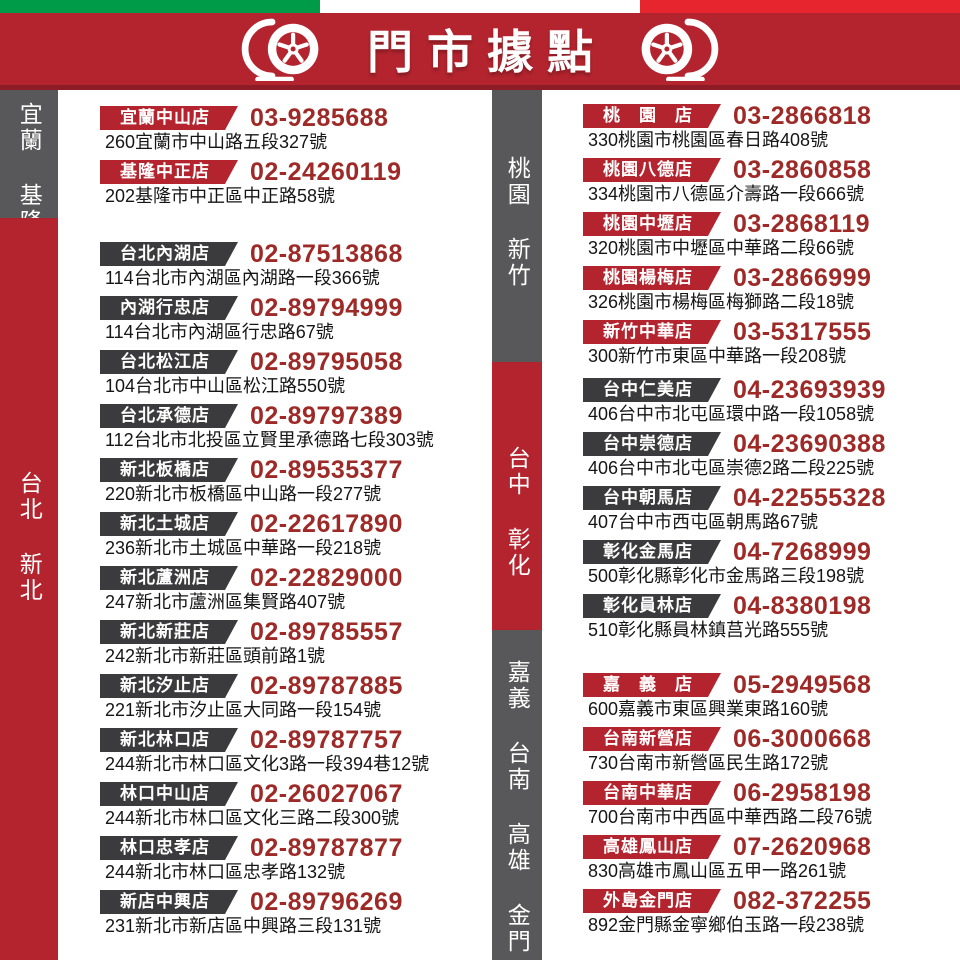 The height and width of the screenshot is (960, 960). What do you see at coordinates (652, 170) in the screenshot?
I see `store-name-badge: 桃園八德店` at bounding box center [652, 170].